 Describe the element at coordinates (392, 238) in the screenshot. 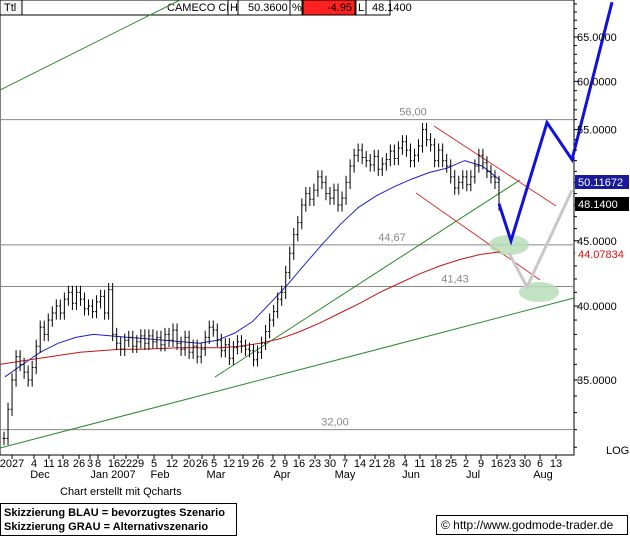

I see `level-label: 44,67` at that location.